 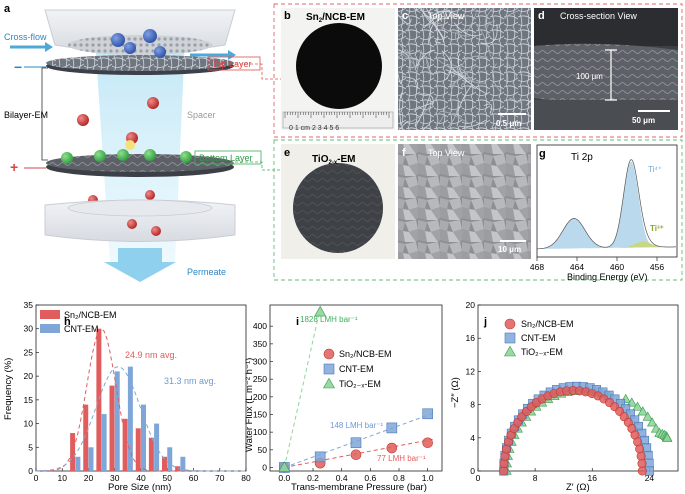 I want to click on chart-j-ytick-label: 8, so click(x=472, y=405).